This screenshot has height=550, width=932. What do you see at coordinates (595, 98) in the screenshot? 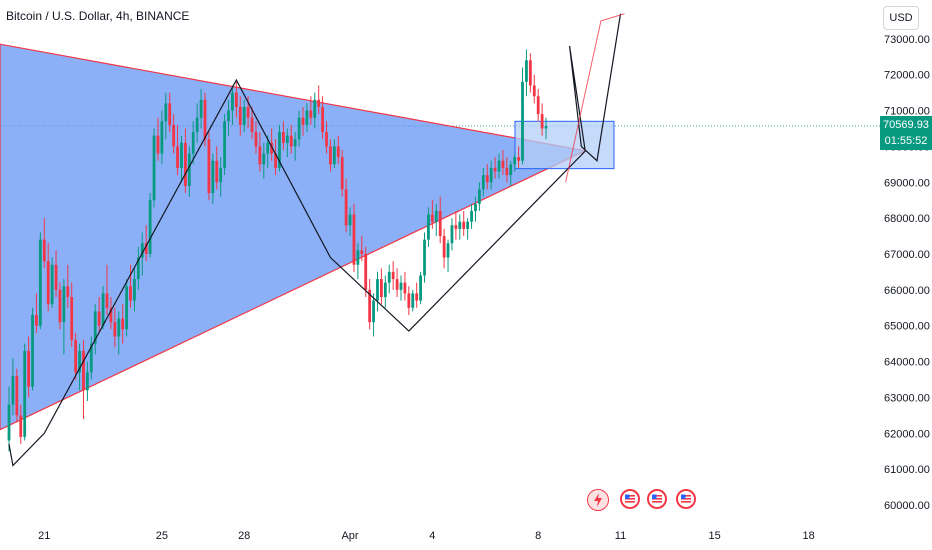
I see `projection-line` at bounding box center [595, 98].